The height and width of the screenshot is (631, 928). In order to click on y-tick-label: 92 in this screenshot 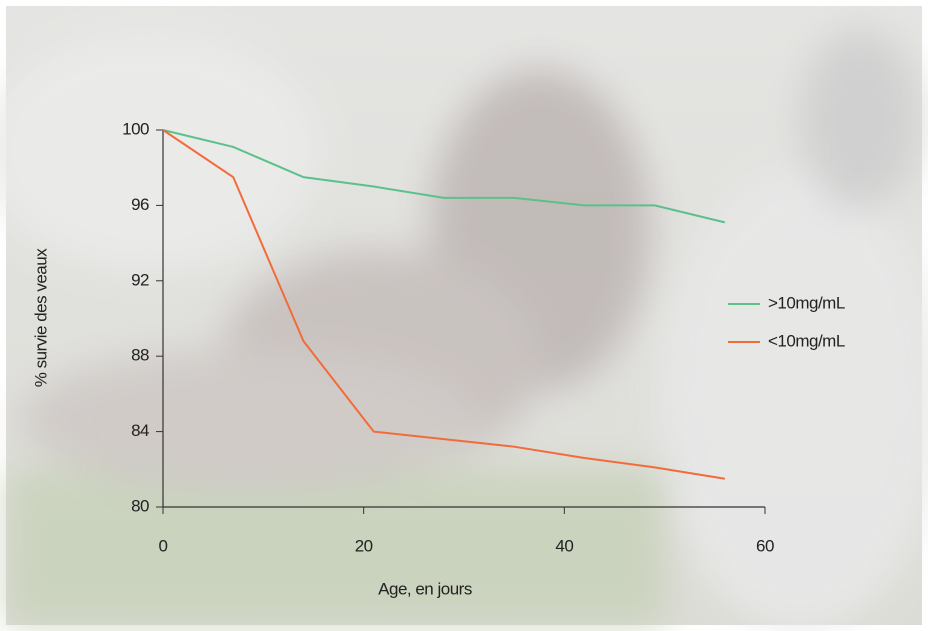, I will do `click(140, 279)`.